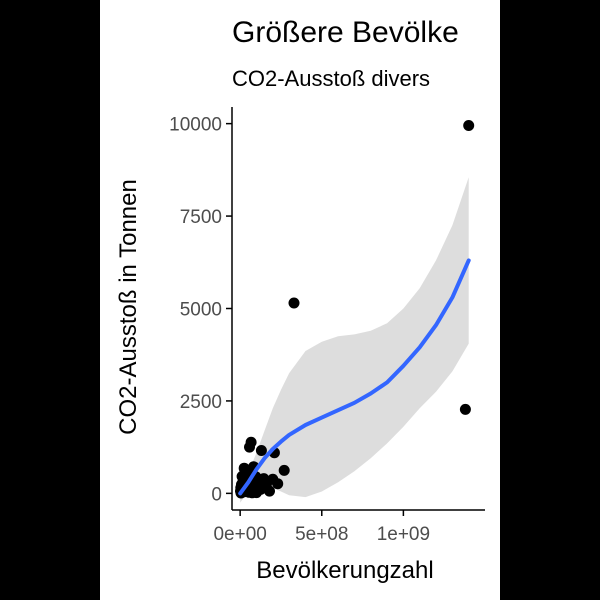 The width and height of the screenshot is (600, 600). I want to click on y-tick-label: 5000, so click(201, 310).